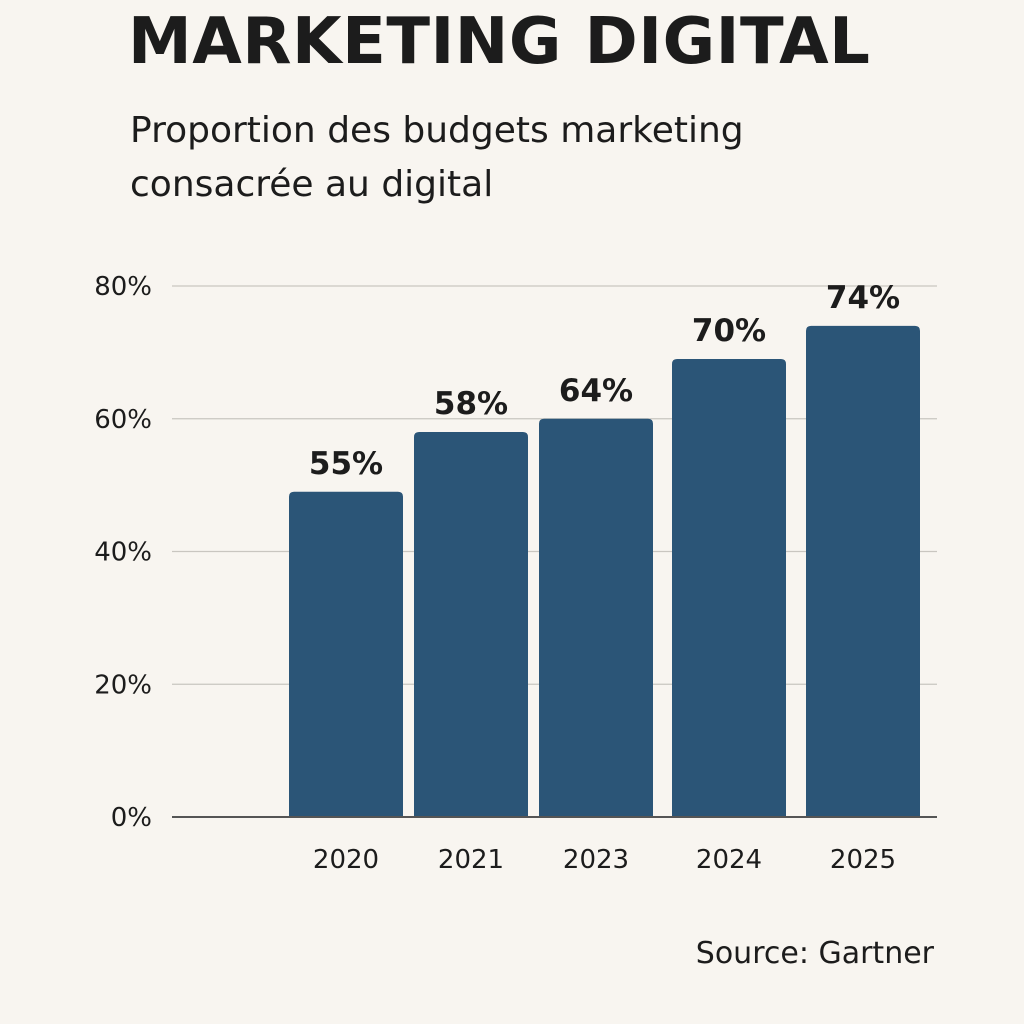 This screenshot has width=1024, height=1024. I want to click on data-label-2021: 58%, so click(471, 404).